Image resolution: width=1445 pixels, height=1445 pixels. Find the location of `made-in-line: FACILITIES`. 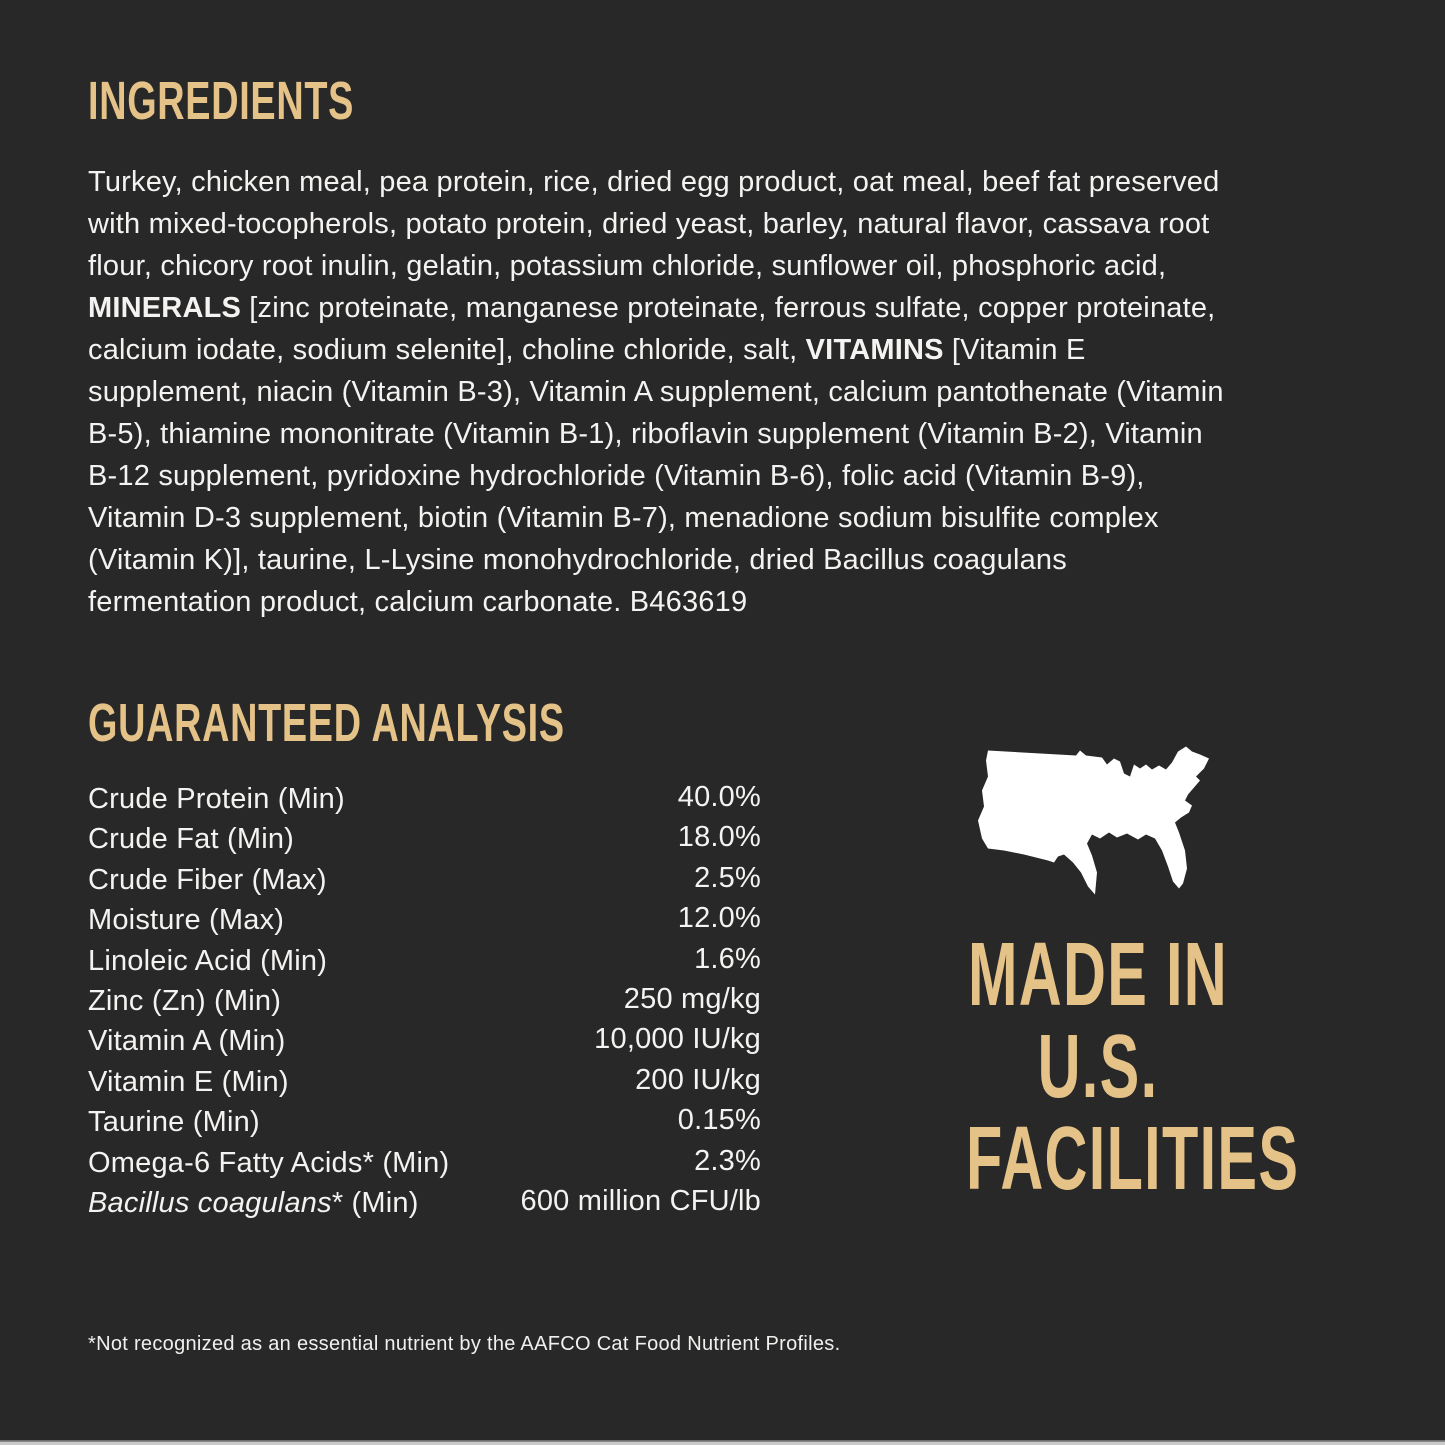

made-in-line: FACILITIES is located at coordinates (1133, 1159).